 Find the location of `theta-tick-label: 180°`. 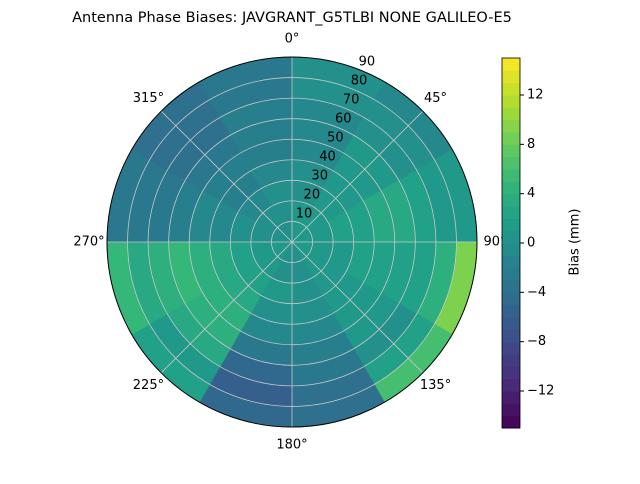

theta-tick-label: 180° is located at coordinates (291, 445).